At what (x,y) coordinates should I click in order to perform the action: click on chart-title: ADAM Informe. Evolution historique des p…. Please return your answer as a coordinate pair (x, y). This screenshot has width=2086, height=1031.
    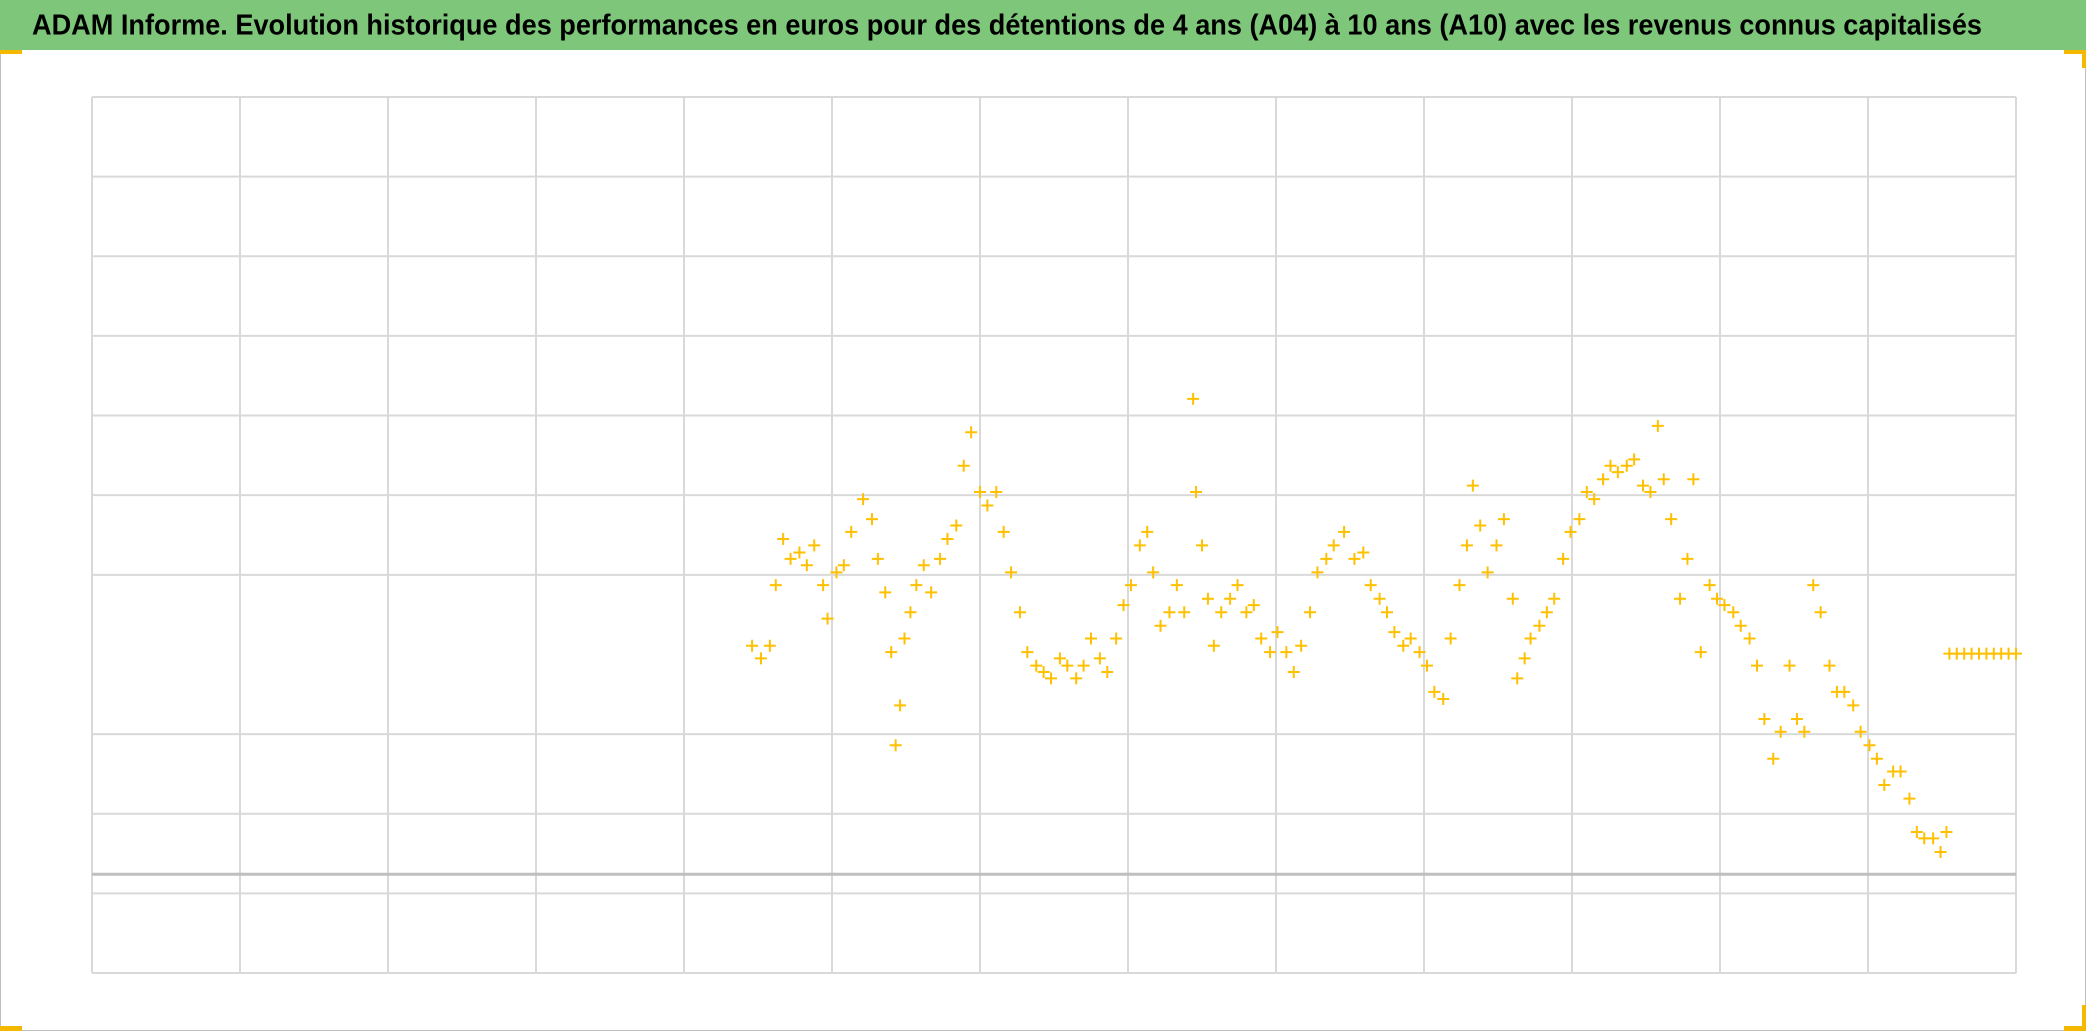
    Looking at the image, I should click on (1007, 26).